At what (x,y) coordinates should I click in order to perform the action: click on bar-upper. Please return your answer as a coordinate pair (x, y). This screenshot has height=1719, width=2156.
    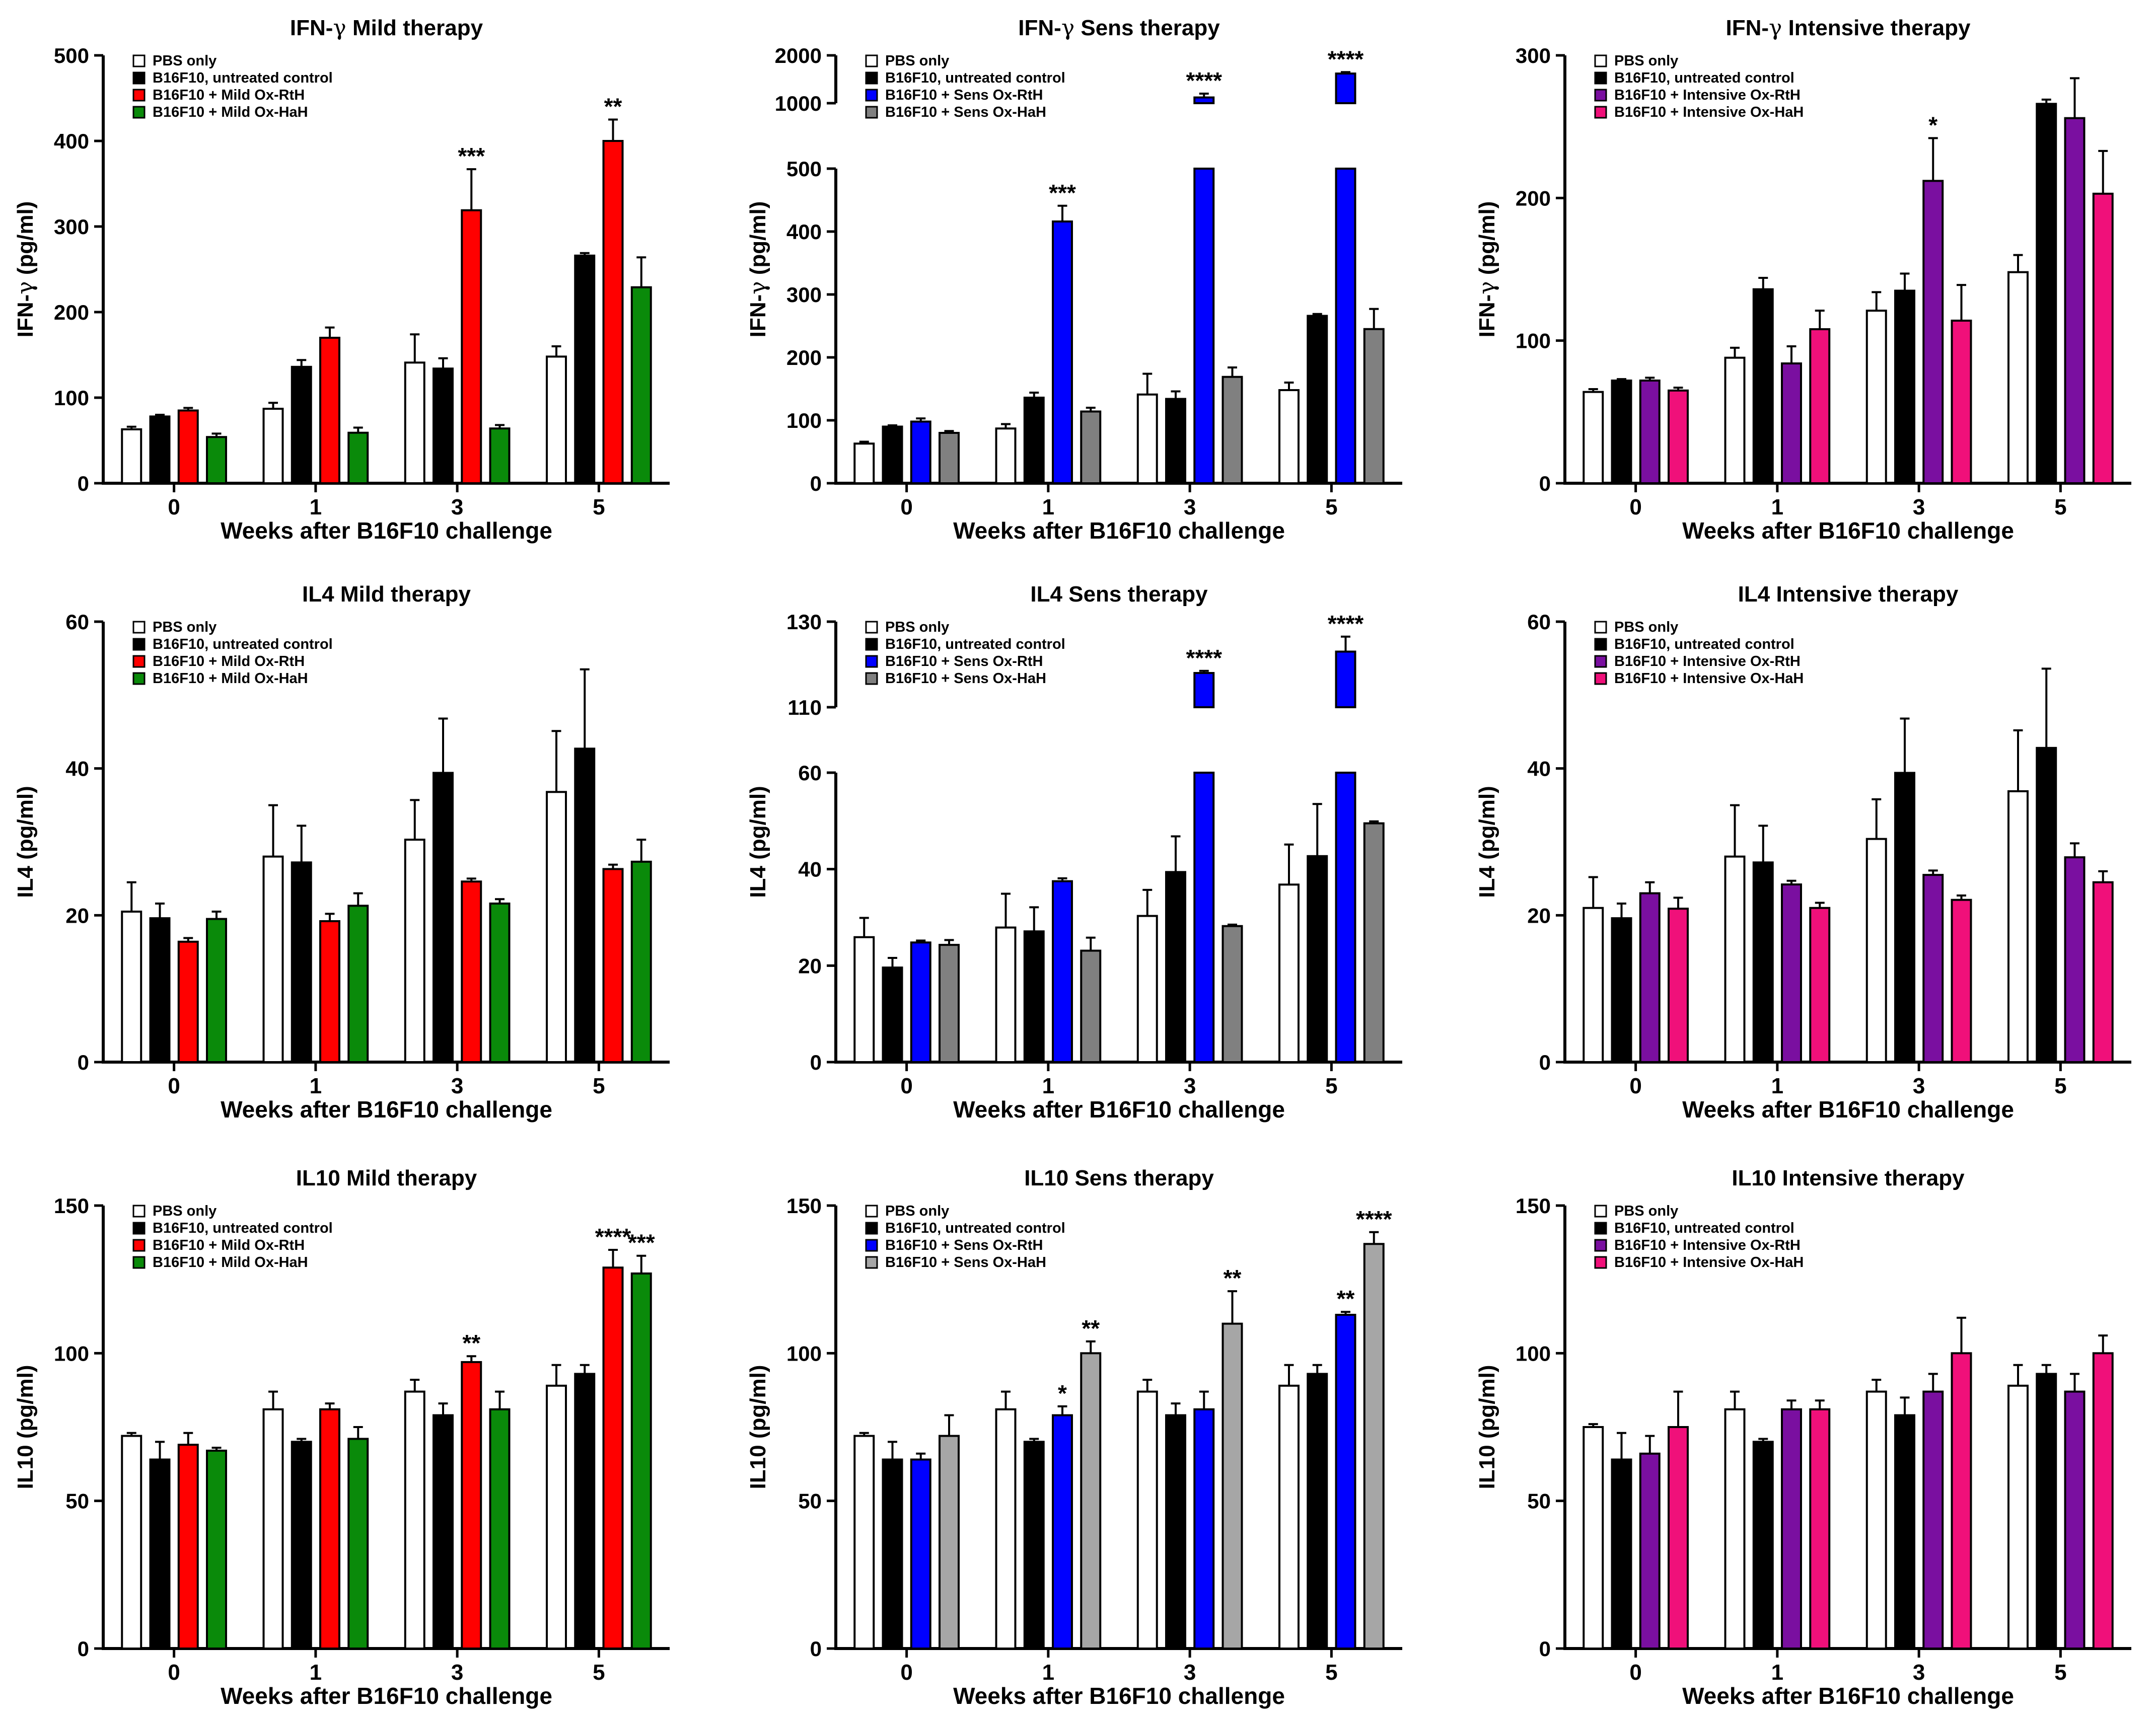
    Looking at the image, I should click on (1345, 88).